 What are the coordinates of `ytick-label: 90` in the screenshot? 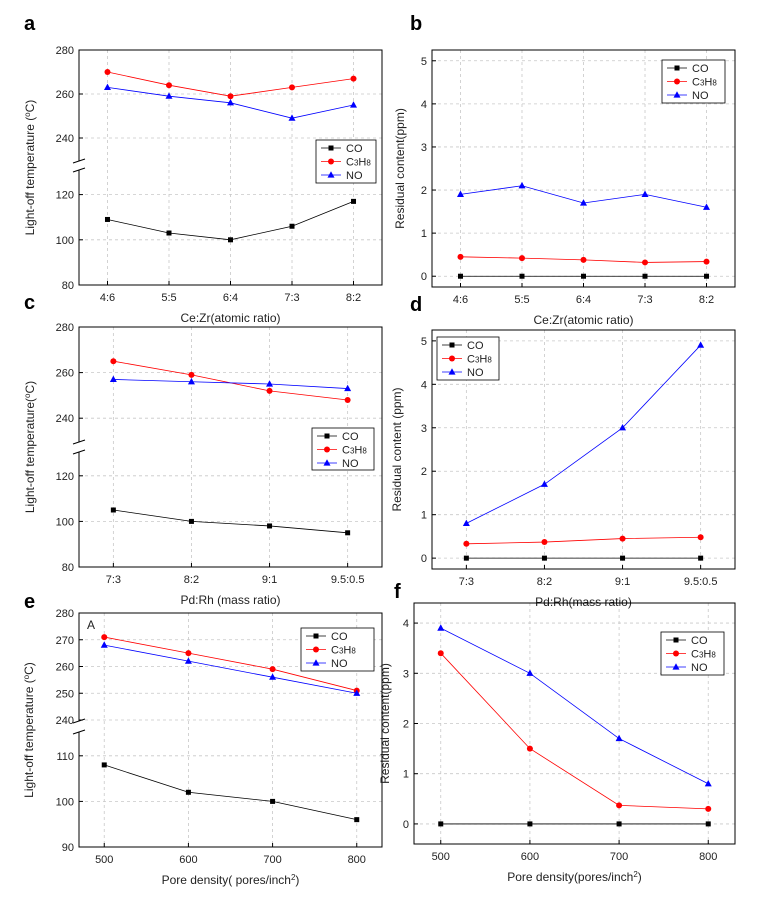 It's located at (68, 848).